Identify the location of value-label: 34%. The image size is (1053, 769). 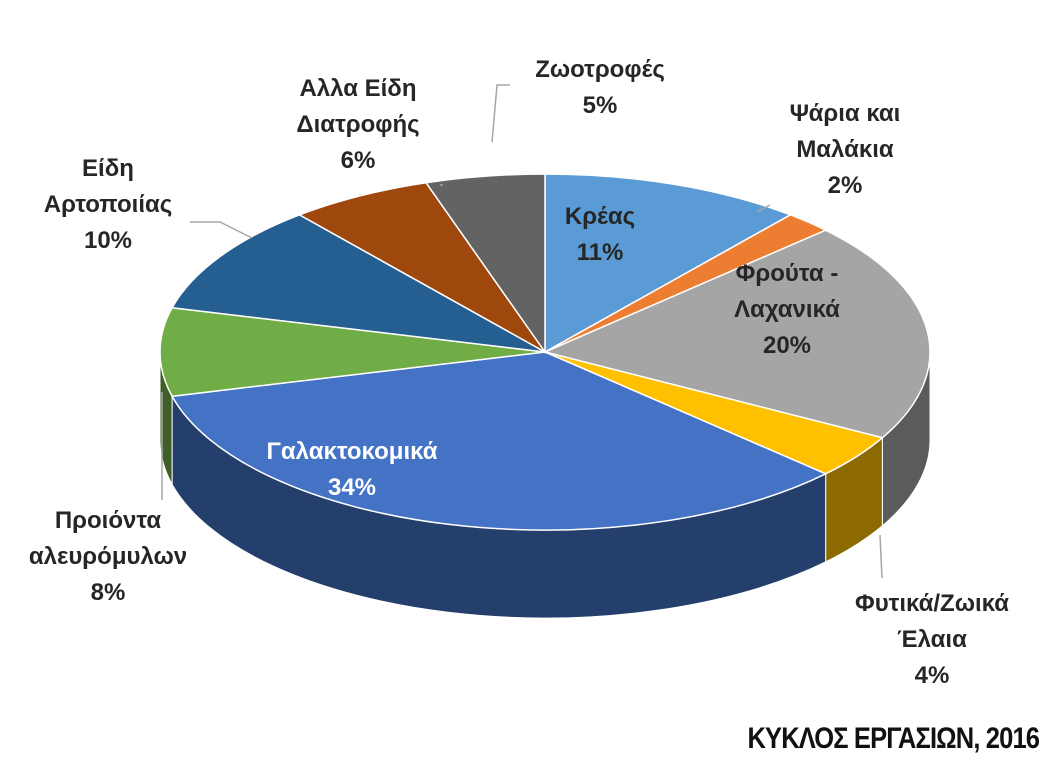
(352, 487).